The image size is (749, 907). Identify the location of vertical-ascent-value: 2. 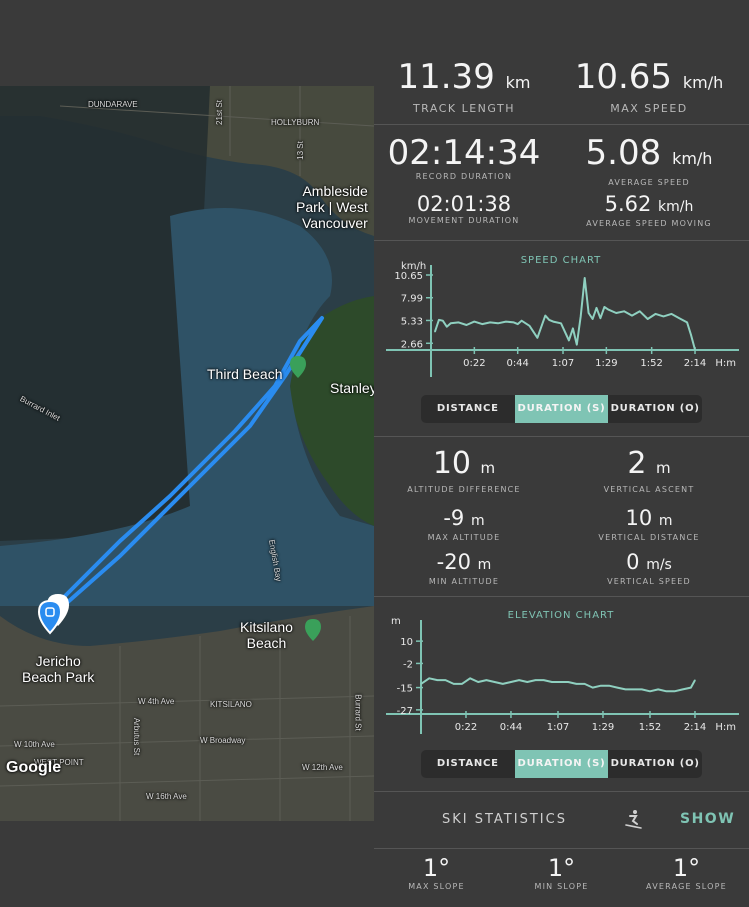
(637, 463).